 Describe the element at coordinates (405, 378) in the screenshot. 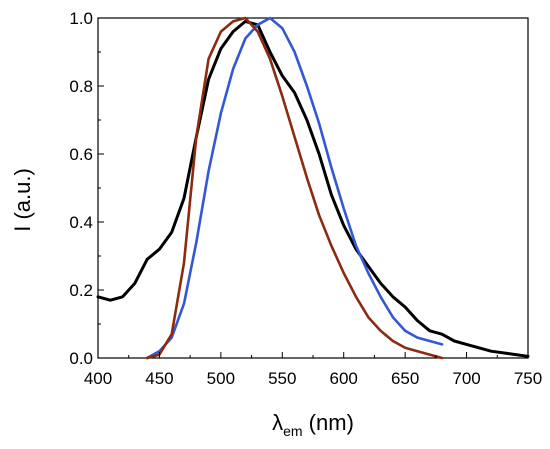

I see `x-tick-label: 650` at that location.